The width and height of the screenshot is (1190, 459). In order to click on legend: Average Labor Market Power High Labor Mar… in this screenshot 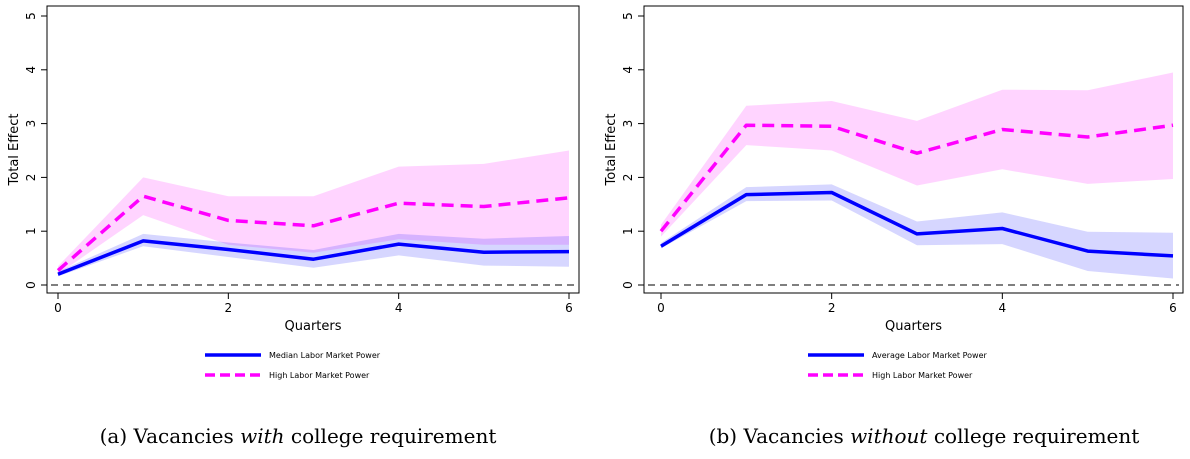, I will do `click(898, 365)`.